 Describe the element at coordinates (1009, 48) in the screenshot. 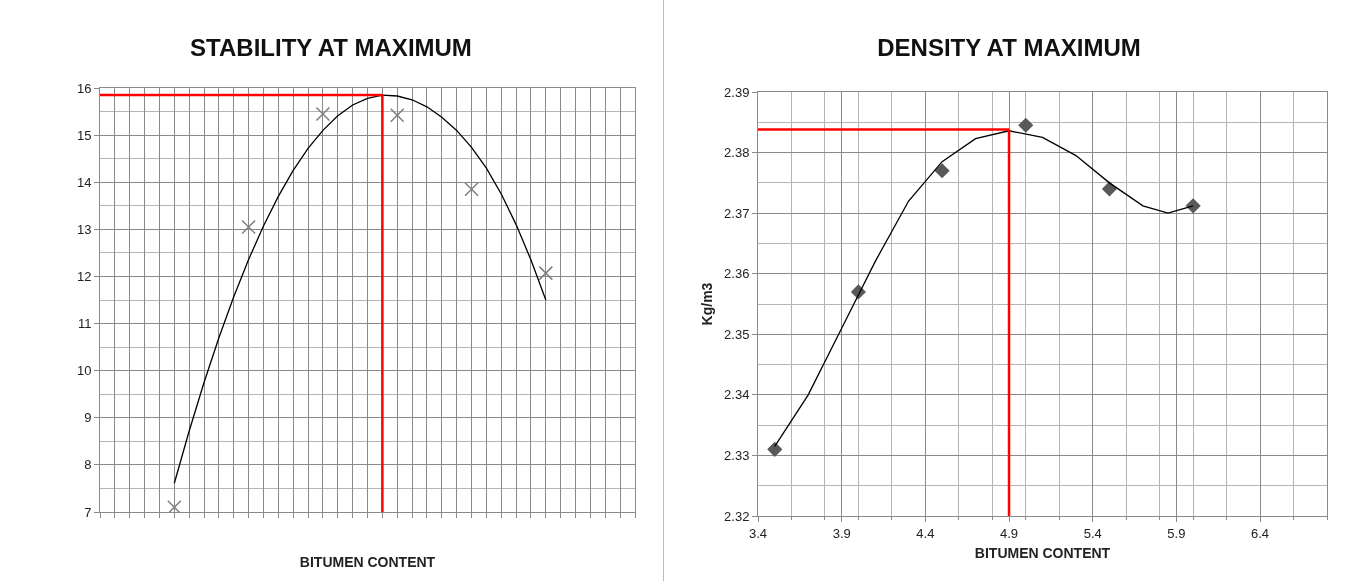

I see `chart-title: DENSITY AT MAXIMUM` at that location.